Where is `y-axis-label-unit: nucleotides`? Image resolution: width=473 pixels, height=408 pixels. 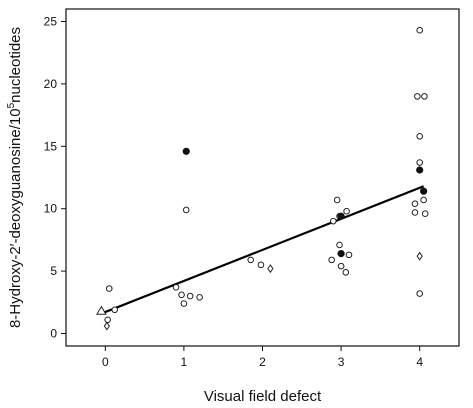 y-axis-label-unit: nucleotides is located at coordinates (15, 65).